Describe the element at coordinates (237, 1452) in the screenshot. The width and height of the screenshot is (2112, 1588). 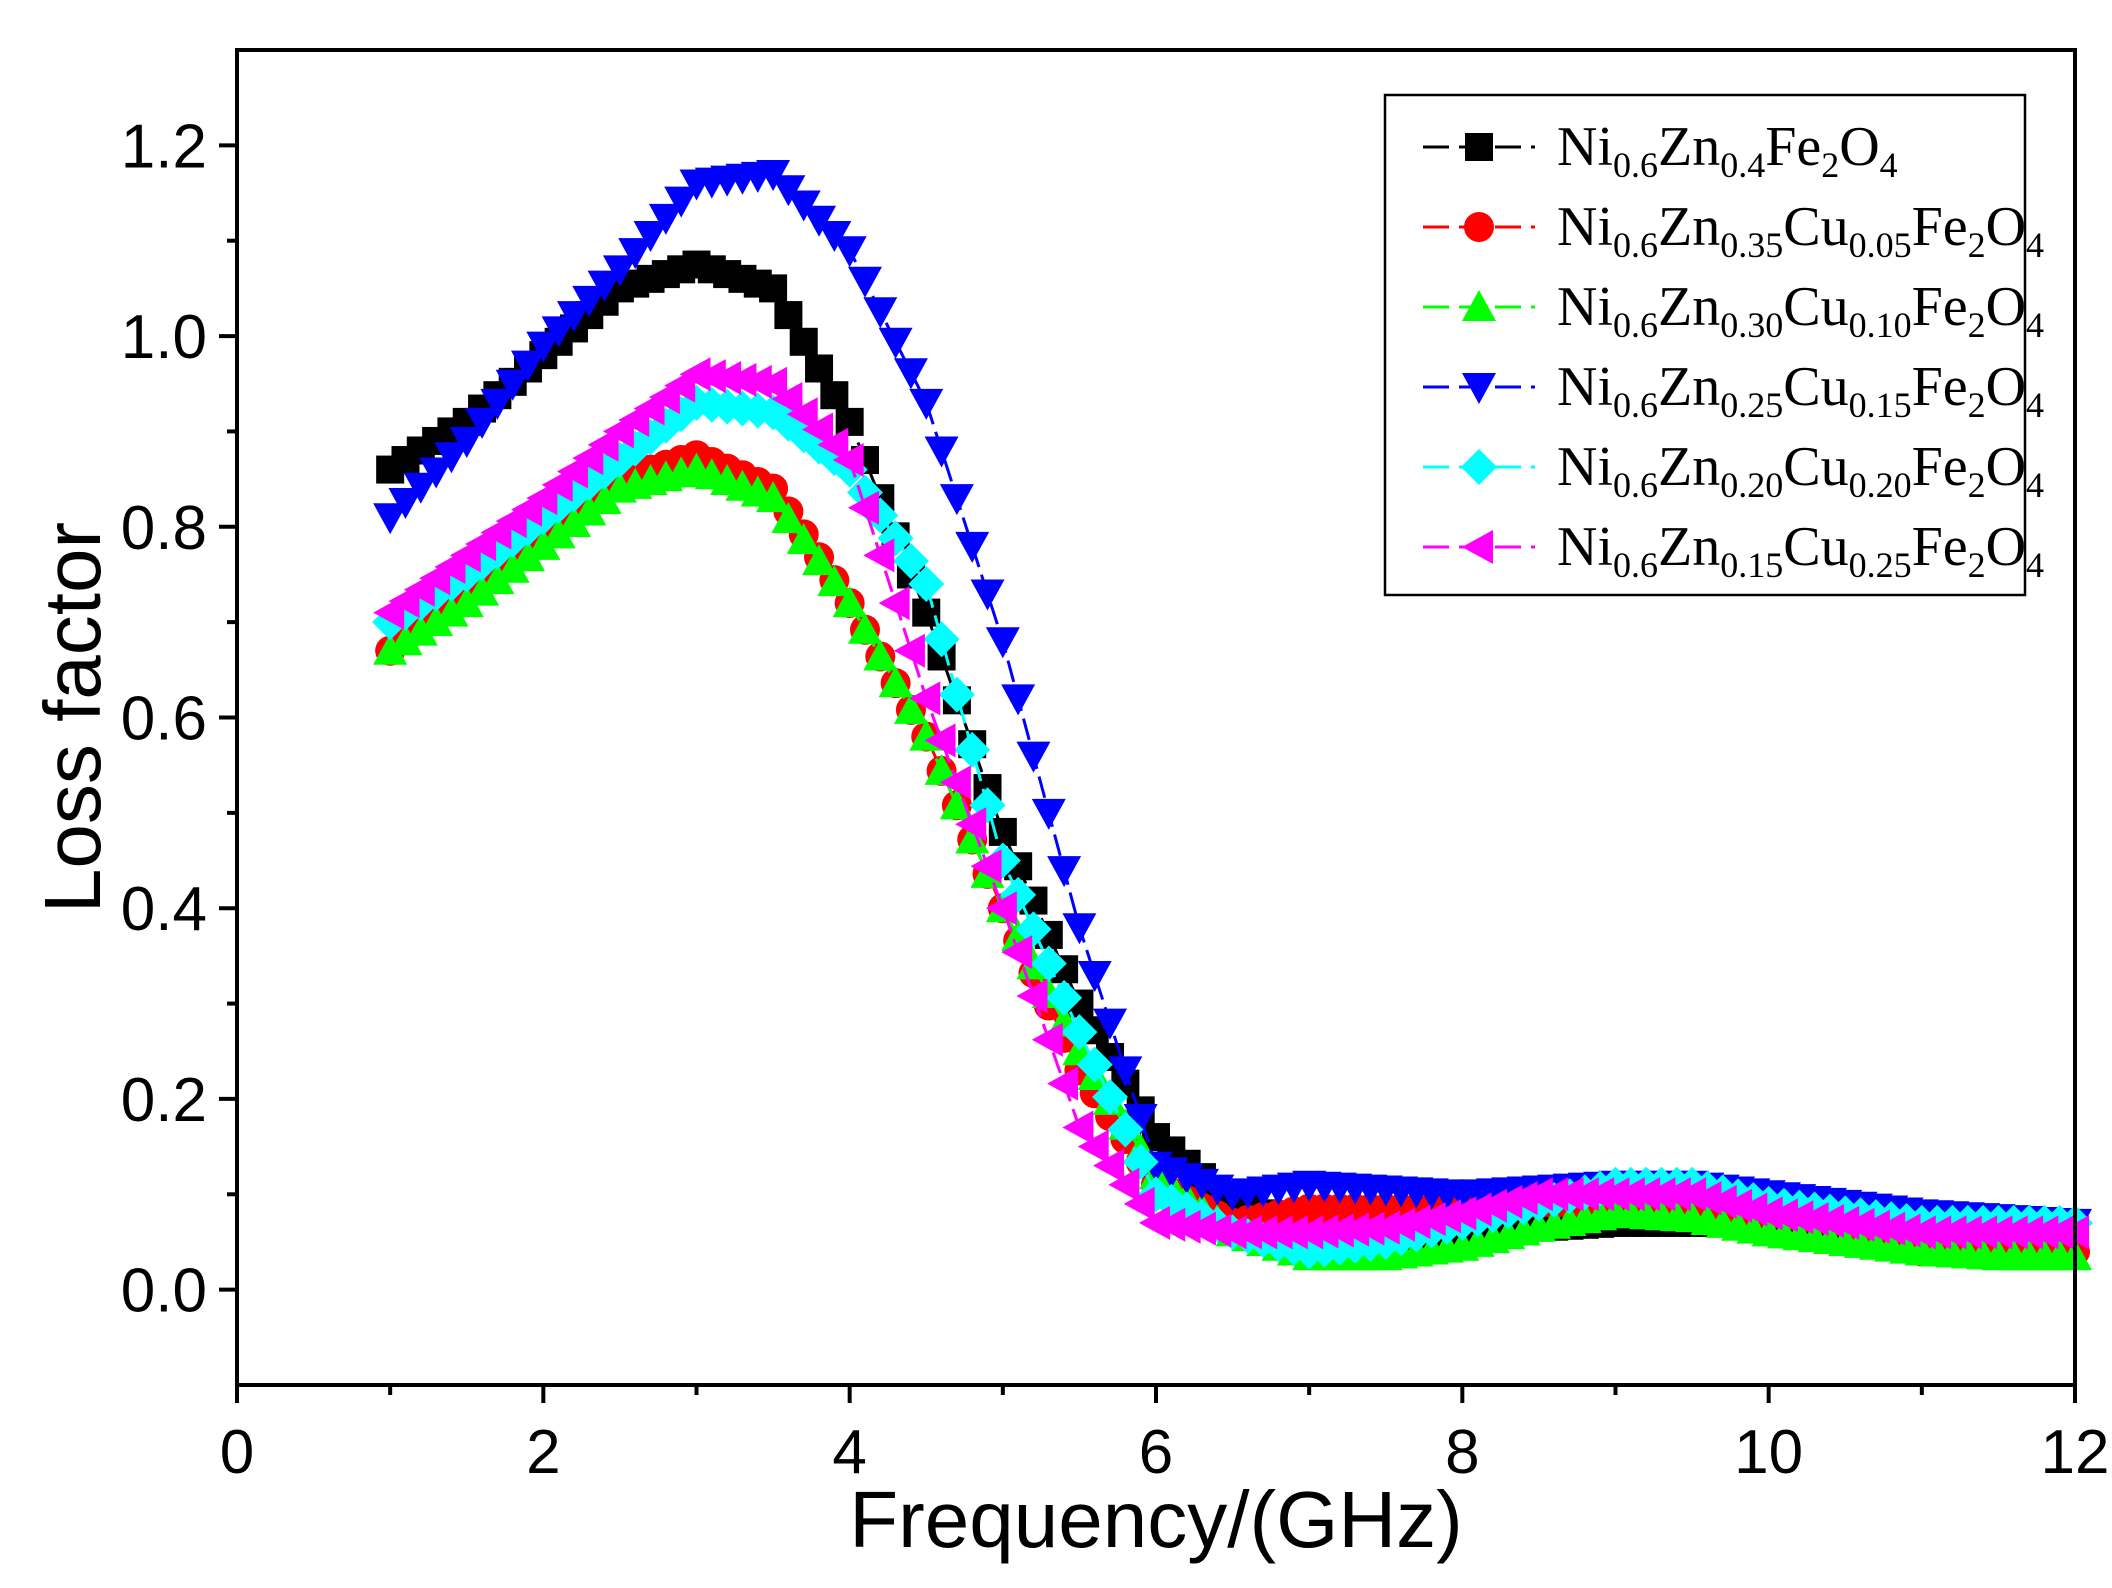
I see `x-tick-label: 0` at that location.